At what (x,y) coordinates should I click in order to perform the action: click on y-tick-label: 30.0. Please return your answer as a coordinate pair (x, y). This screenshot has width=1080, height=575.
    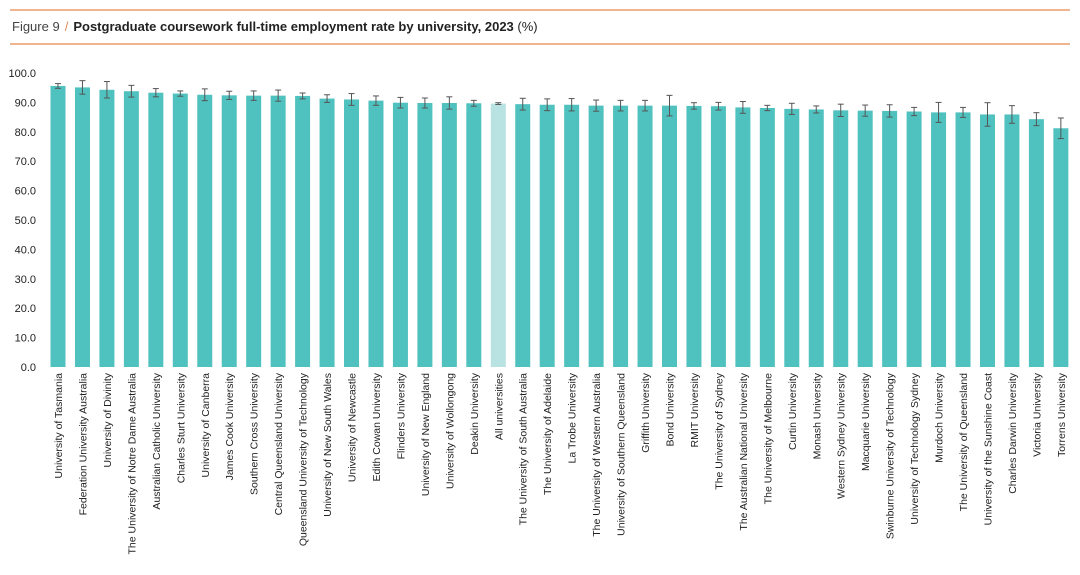
    Looking at the image, I should click on (25, 280).